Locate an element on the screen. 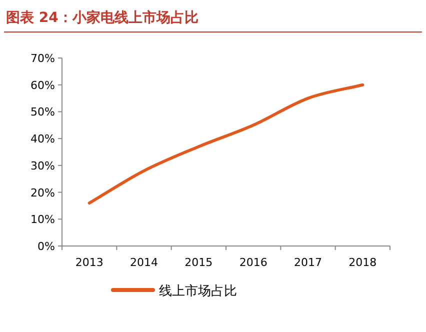 Image resolution: width=426 pixels, height=332 pixels. chart-title: 图表 24：小家电线上市场占比 is located at coordinates (102, 17).